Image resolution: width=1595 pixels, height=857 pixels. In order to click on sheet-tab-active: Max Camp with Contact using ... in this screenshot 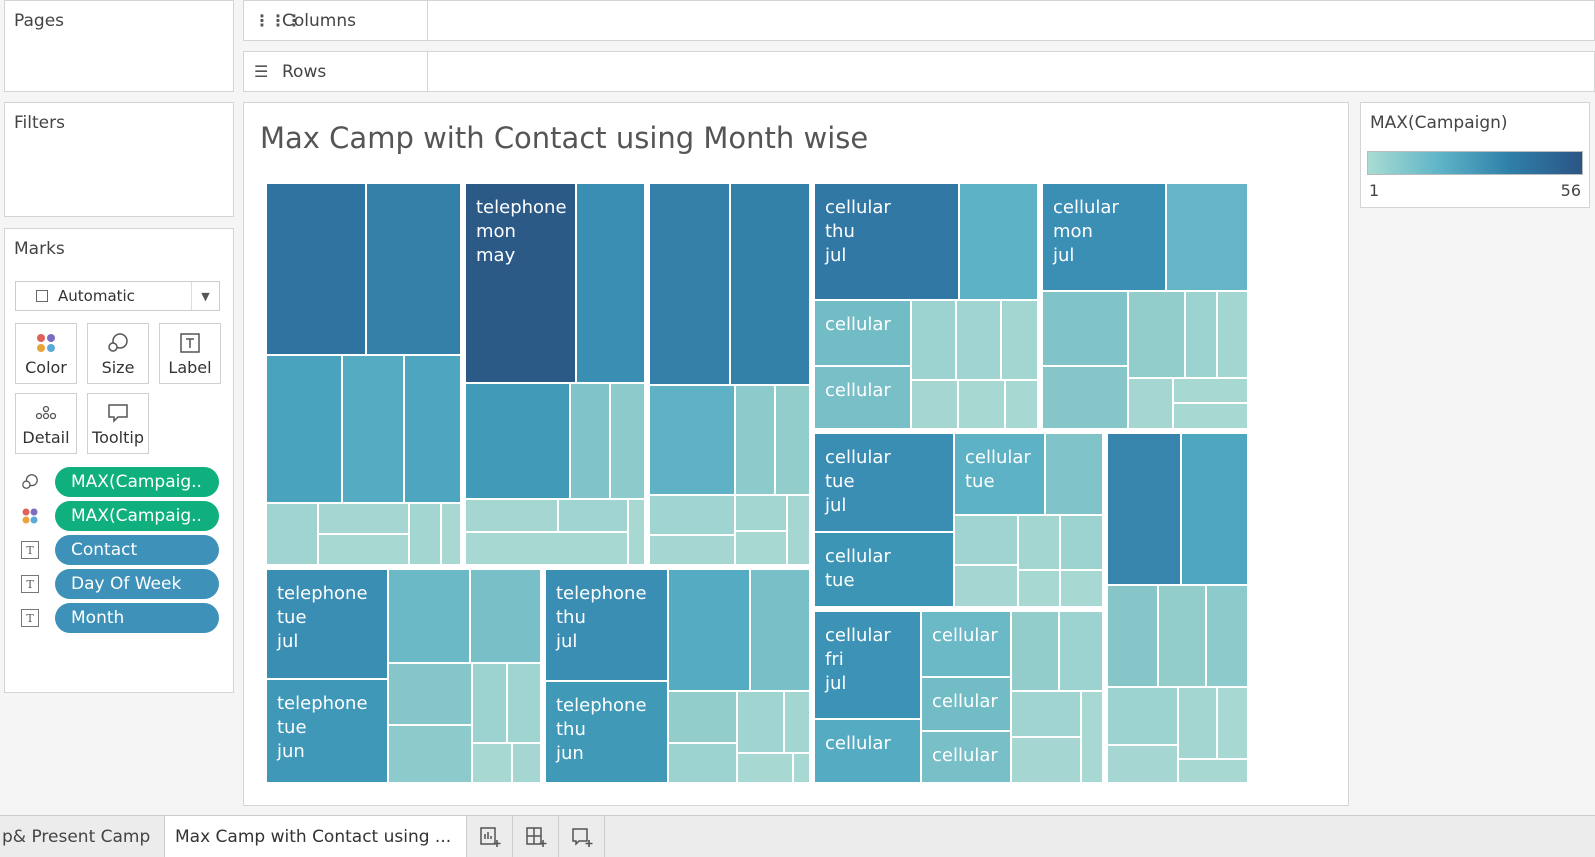, I will do `click(316, 836)`.